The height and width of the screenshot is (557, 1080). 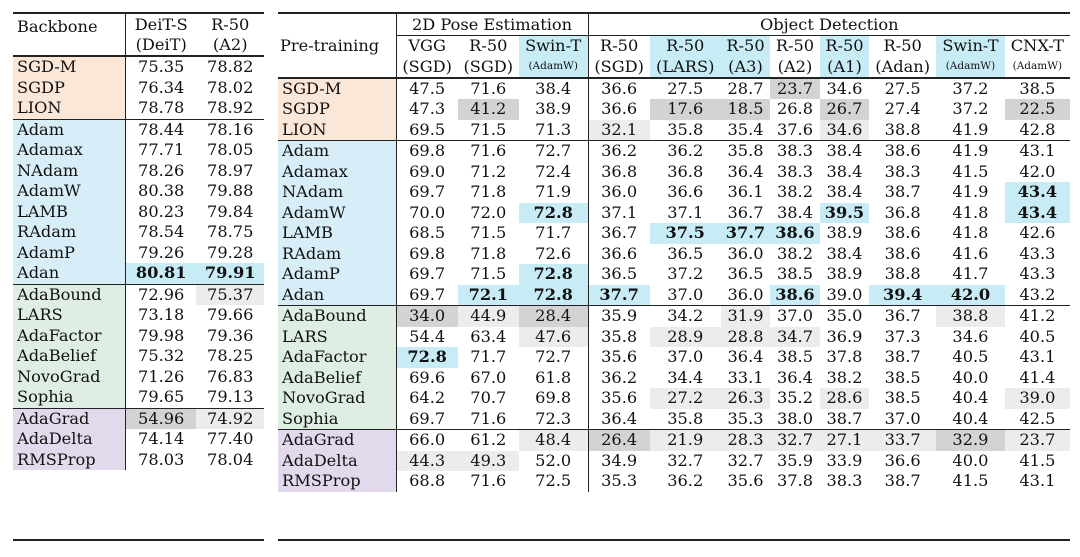 What do you see at coordinates (745, 440) in the screenshot?
I see `score-cell: 28.3` at bounding box center [745, 440].